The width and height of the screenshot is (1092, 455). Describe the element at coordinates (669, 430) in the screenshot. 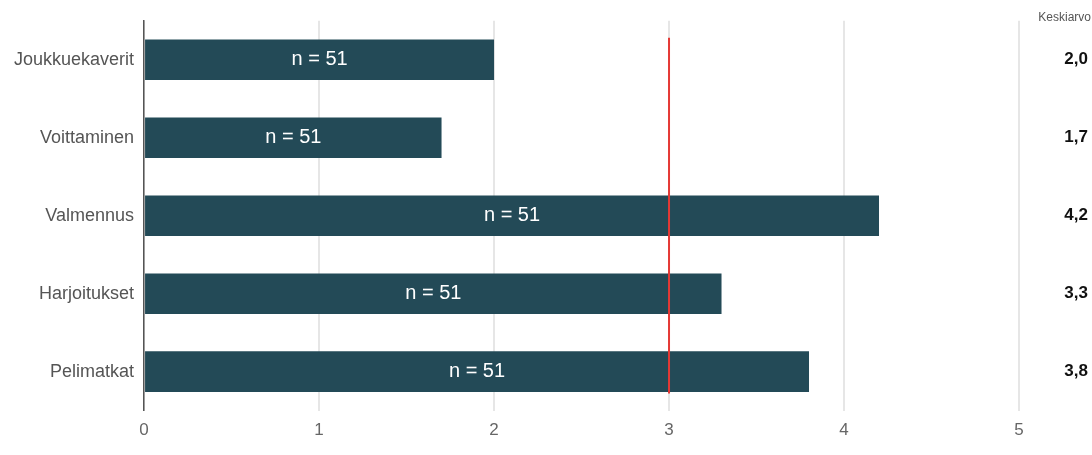

I see `x-tick-label: 3` at that location.